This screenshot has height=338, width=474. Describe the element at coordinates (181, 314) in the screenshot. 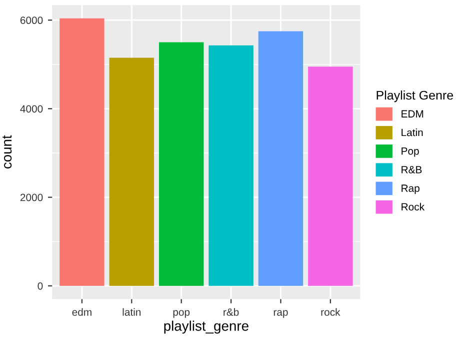

I see `x-tick-label: pop` at that location.